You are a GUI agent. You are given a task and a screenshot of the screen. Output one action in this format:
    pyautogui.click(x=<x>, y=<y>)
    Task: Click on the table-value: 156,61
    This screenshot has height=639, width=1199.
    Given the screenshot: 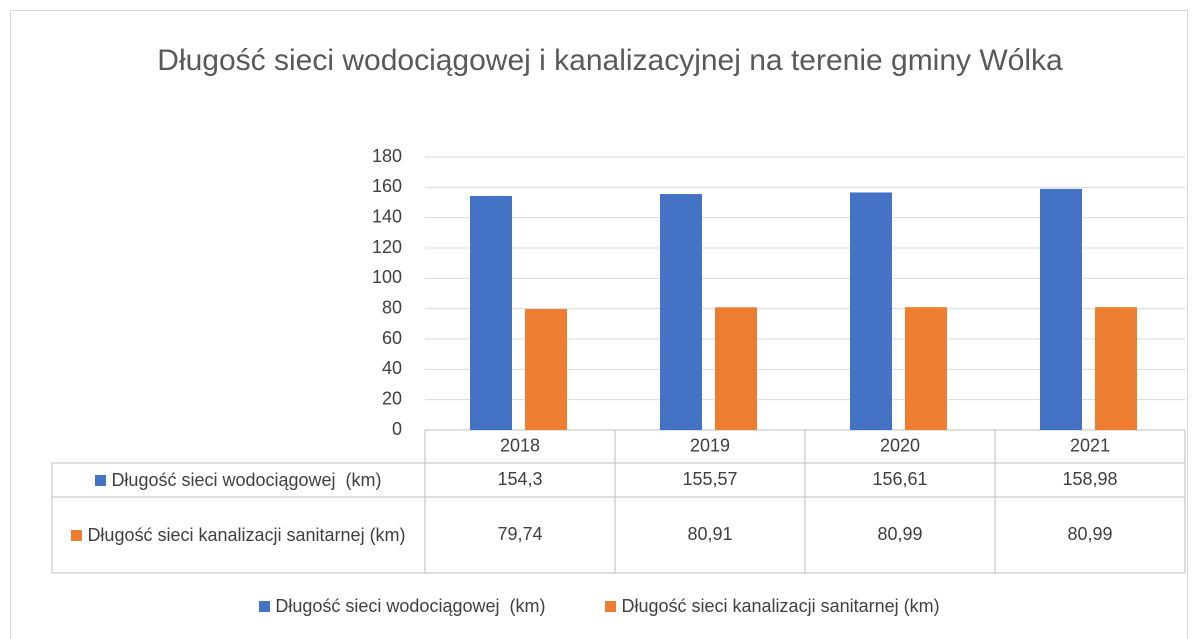 What is the action you would take?
    pyautogui.click(x=899, y=479)
    